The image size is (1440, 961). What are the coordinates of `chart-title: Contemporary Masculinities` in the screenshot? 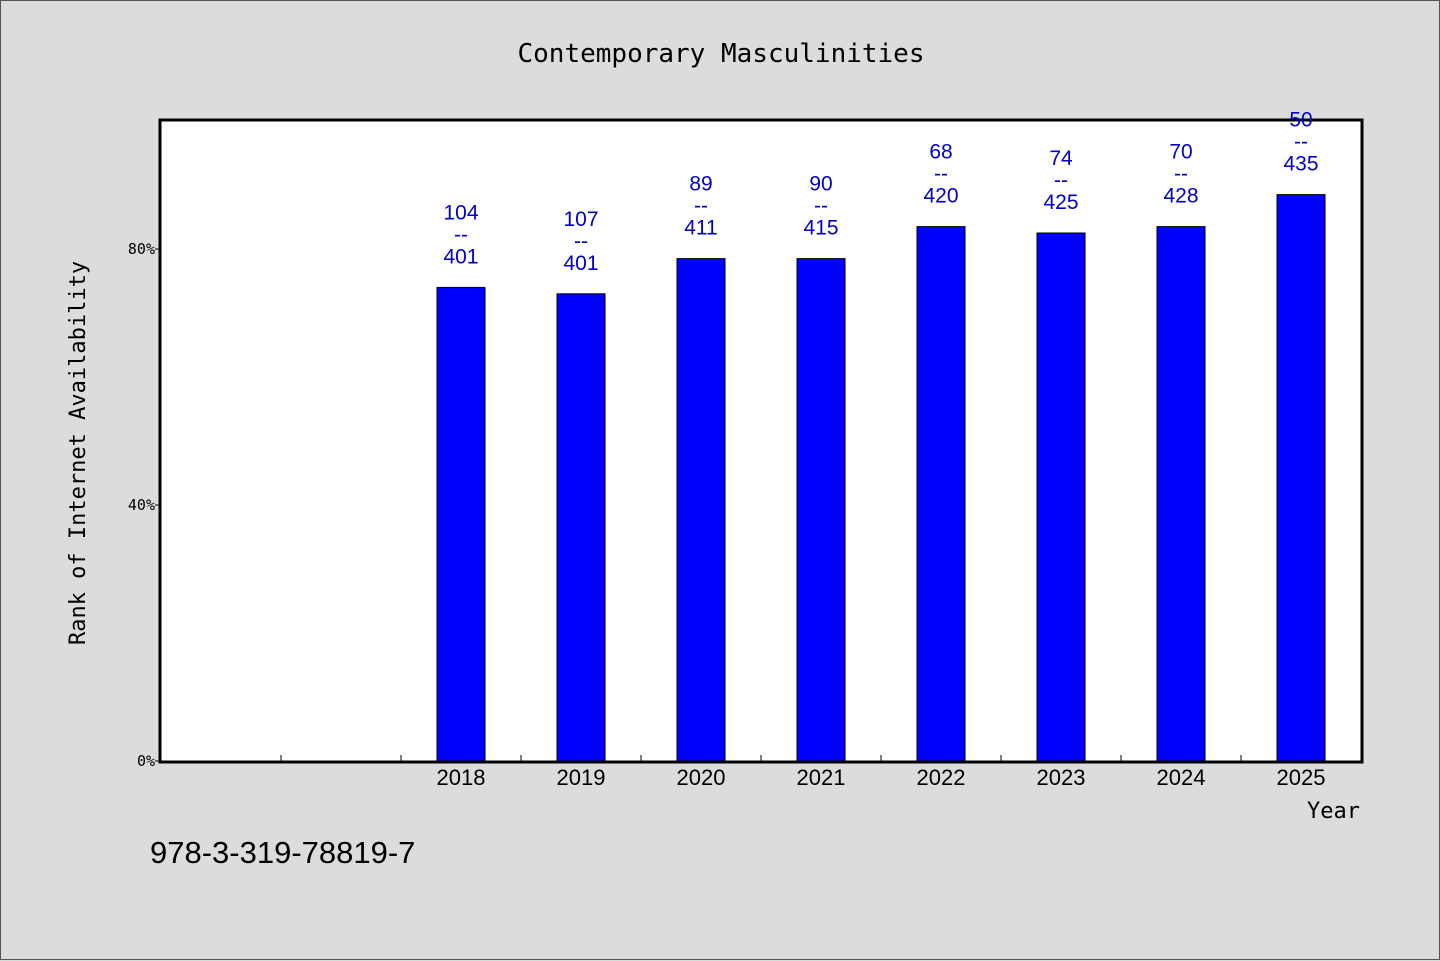 It's located at (721, 54).